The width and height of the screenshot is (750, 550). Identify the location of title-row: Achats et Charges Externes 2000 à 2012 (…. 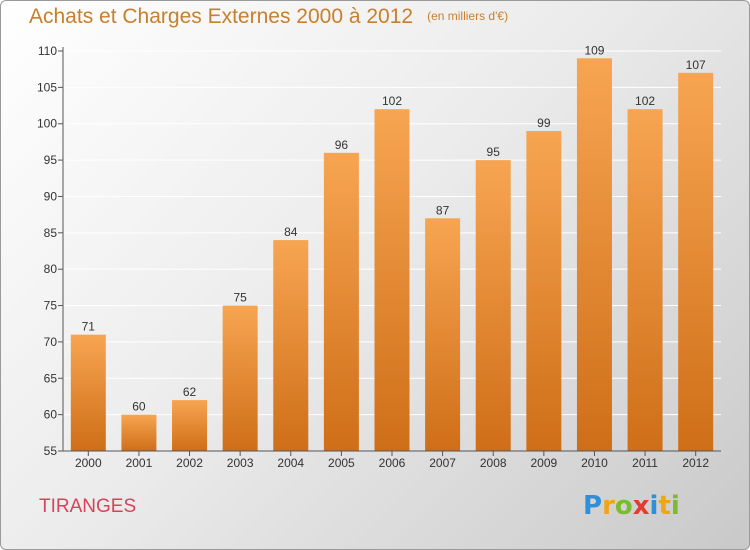
(268, 17).